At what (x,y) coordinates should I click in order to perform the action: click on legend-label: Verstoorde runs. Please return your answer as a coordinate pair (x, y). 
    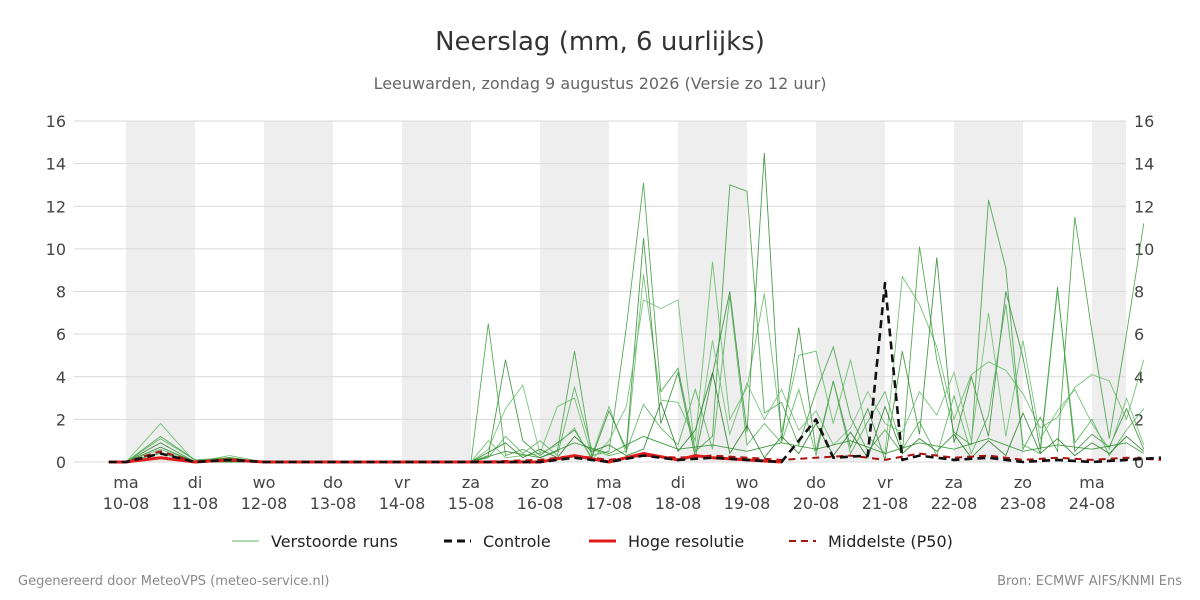
    Looking at the image, I should click on (334, 541).